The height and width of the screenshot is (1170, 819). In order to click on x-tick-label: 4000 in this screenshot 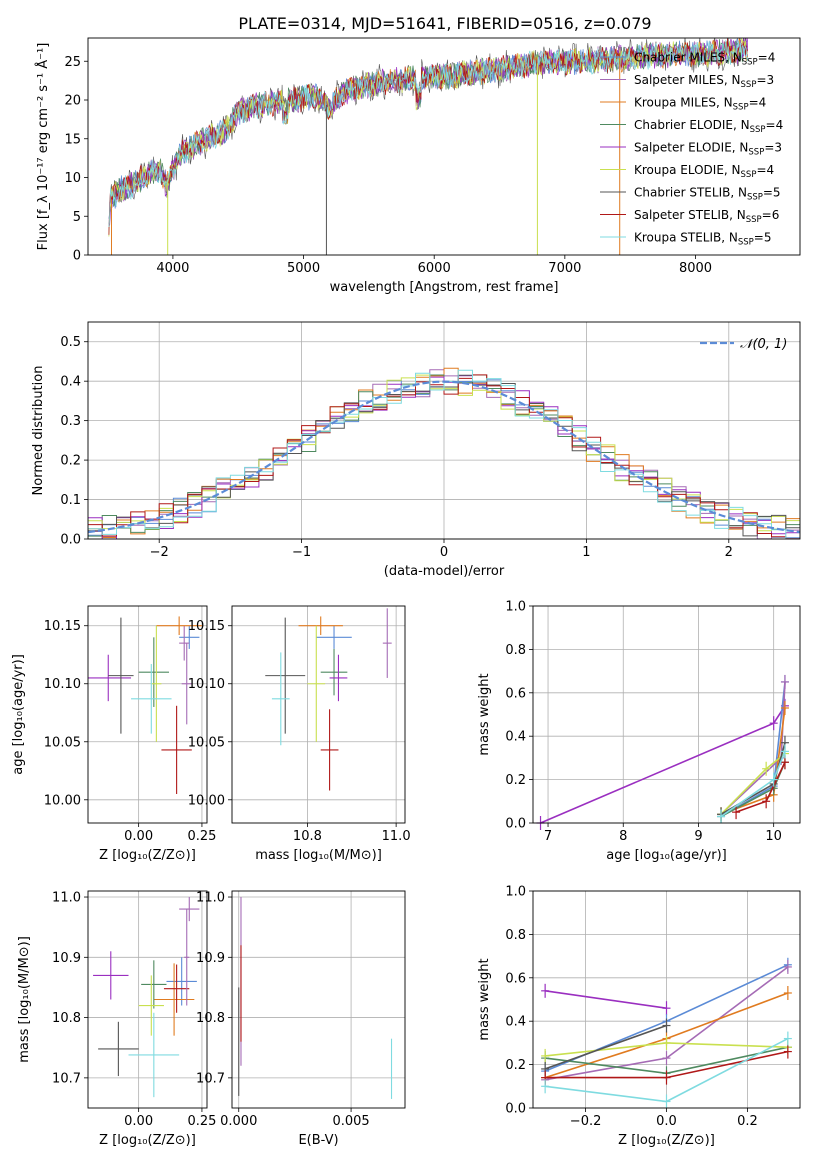, I will do `click(172, 268)`.